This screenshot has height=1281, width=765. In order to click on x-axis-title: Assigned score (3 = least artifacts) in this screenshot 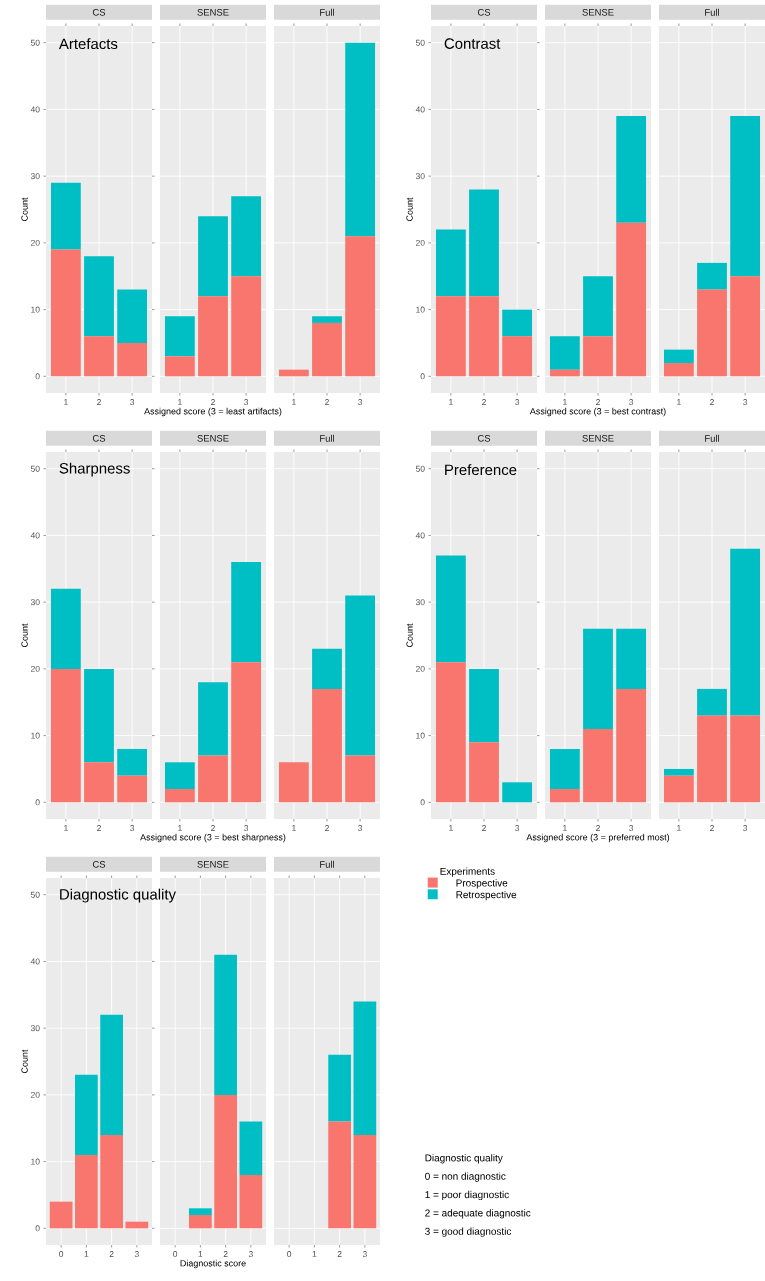, I will do `click(213, 412)`.